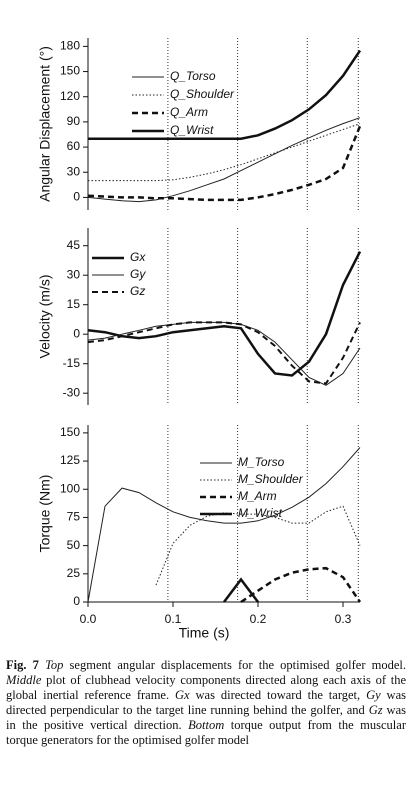  Describe the element at coordinates (373, 695) in the screenshot. I see `caption-text: Gy` at that location.